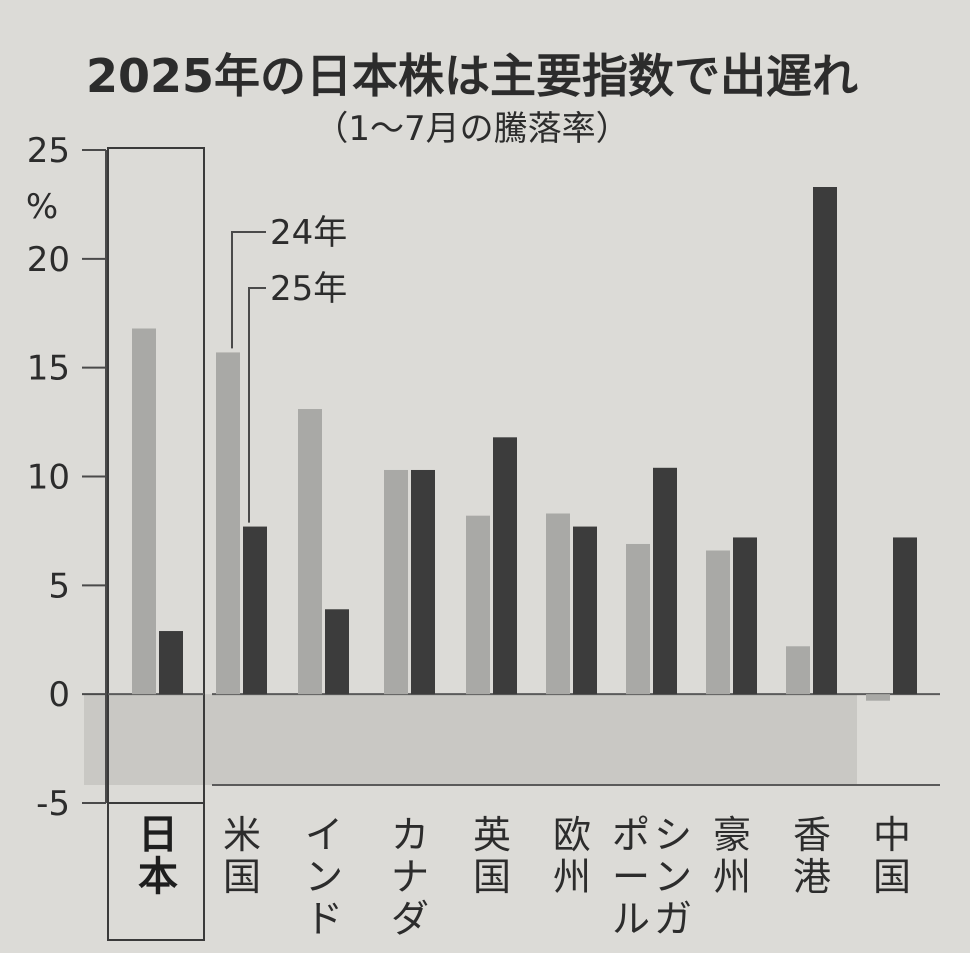 The width and height of the screenshot is (970, 953). What do you see at coordinates (48, 151) in the screenshot?
I see `y-tick-label: 25` at bounding box center [48, 151].